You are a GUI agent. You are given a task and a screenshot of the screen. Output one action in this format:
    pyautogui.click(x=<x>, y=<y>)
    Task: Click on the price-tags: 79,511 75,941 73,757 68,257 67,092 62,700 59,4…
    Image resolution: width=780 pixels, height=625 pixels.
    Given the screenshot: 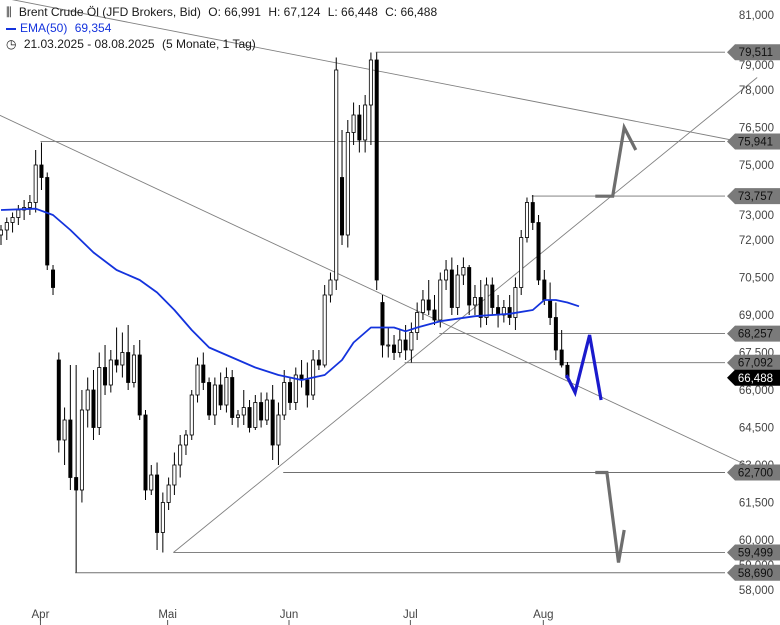 What is the action you would take?
    pyautogui.click(x=753, y=312)
    